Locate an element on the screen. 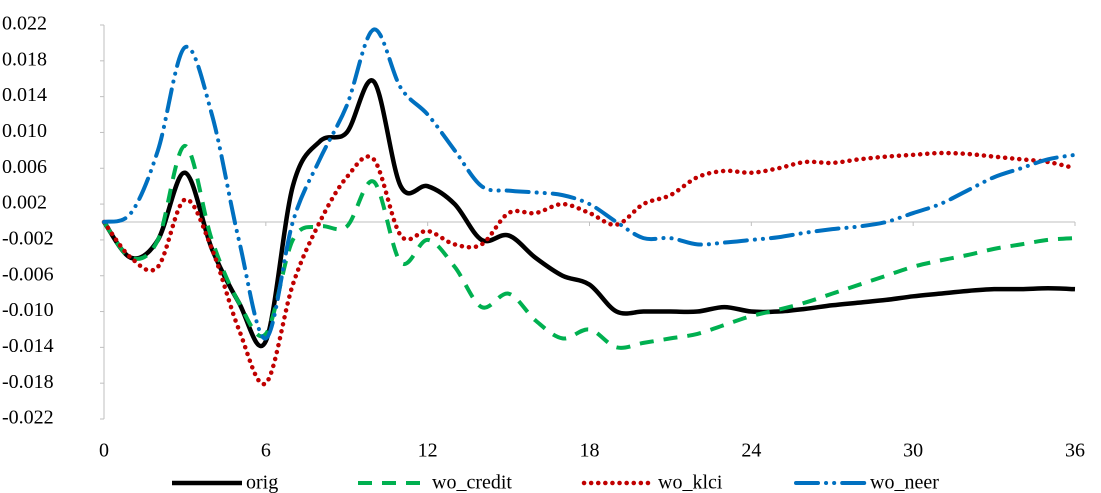 The width and height of the screenshot is (1101, 493). legend-label: wo_credit is located at coordinates (472, 482).